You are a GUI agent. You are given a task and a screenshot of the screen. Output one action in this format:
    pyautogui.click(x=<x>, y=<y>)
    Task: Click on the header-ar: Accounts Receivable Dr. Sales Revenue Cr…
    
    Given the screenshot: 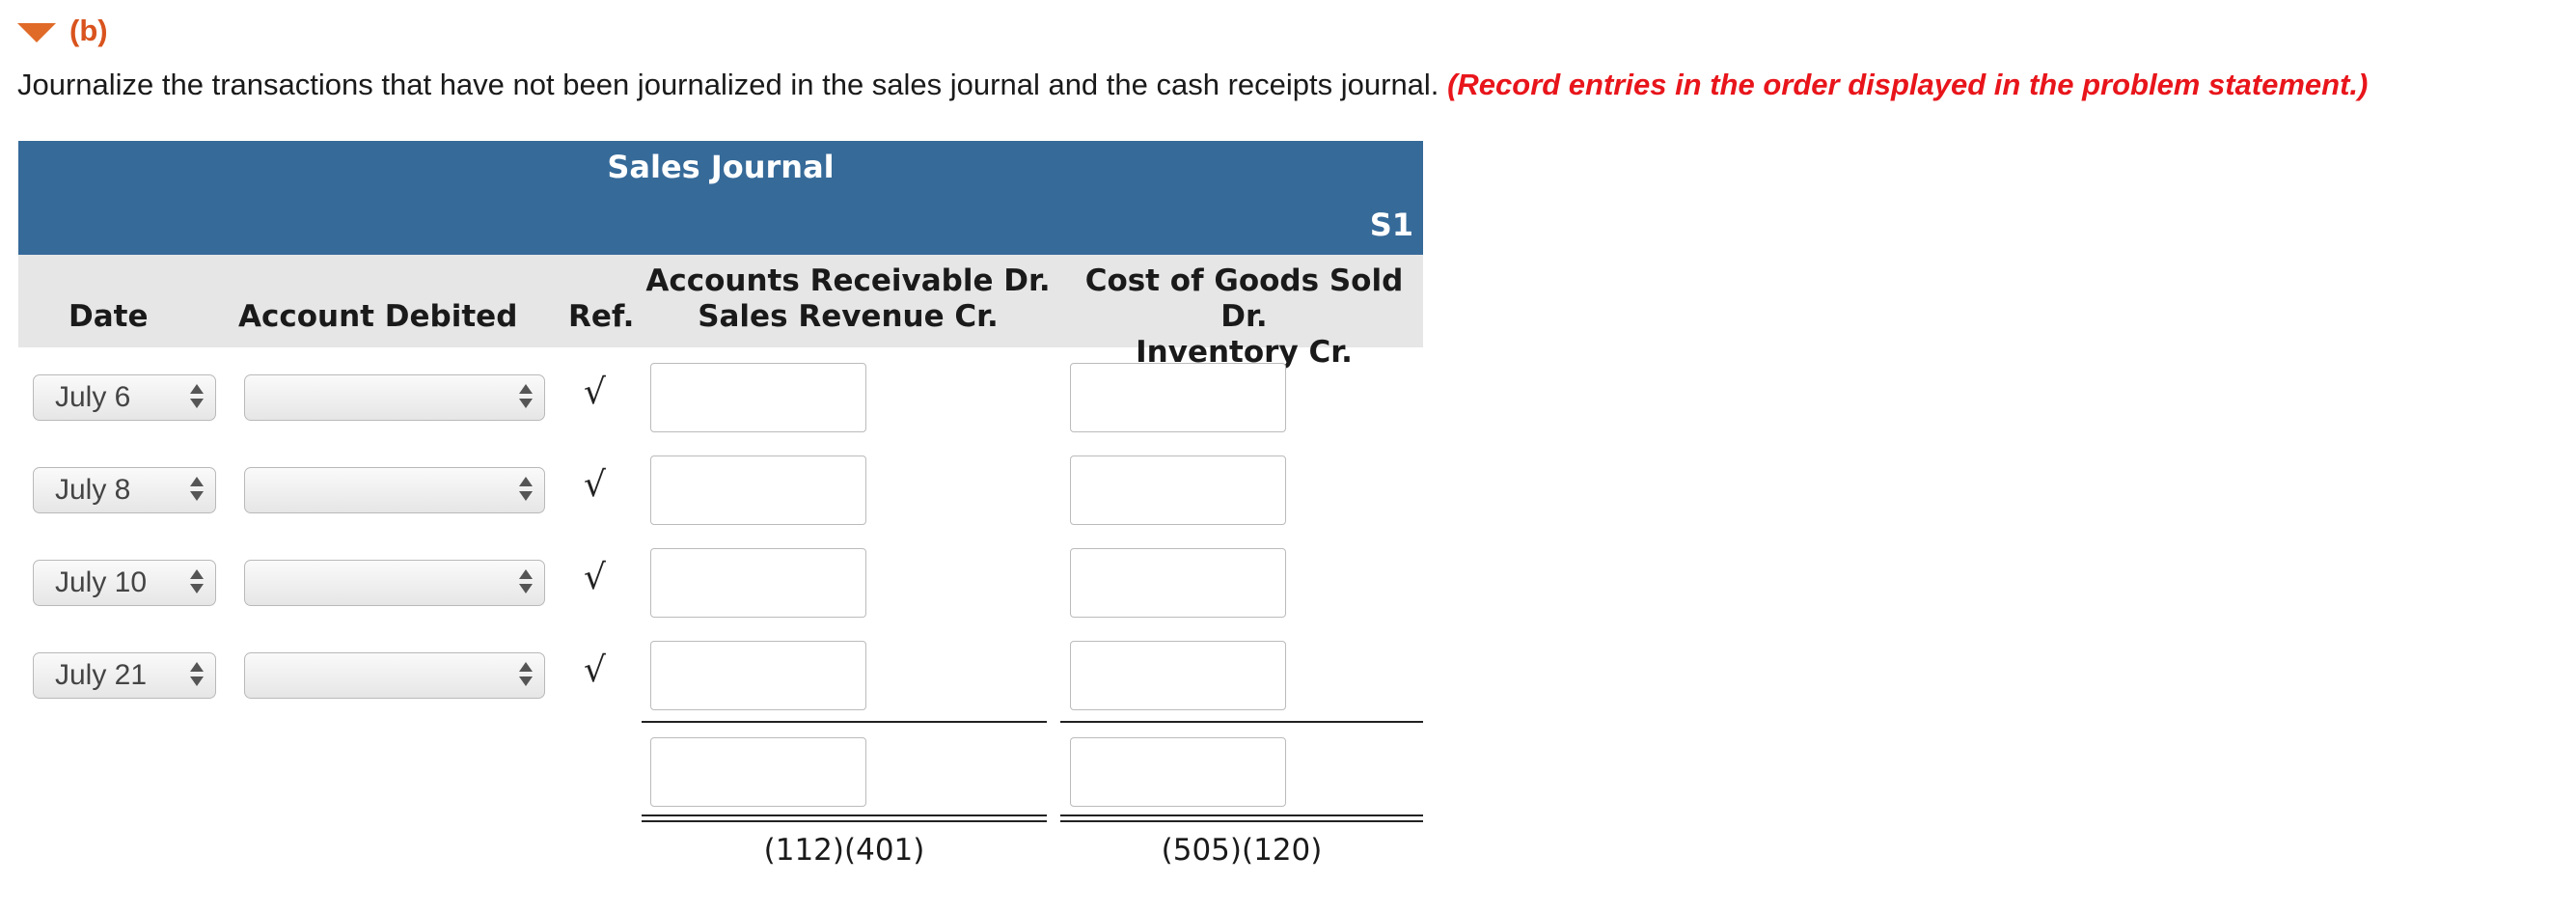 What is the action you would take?
    pyautogui.click(x=848, y=299)
    